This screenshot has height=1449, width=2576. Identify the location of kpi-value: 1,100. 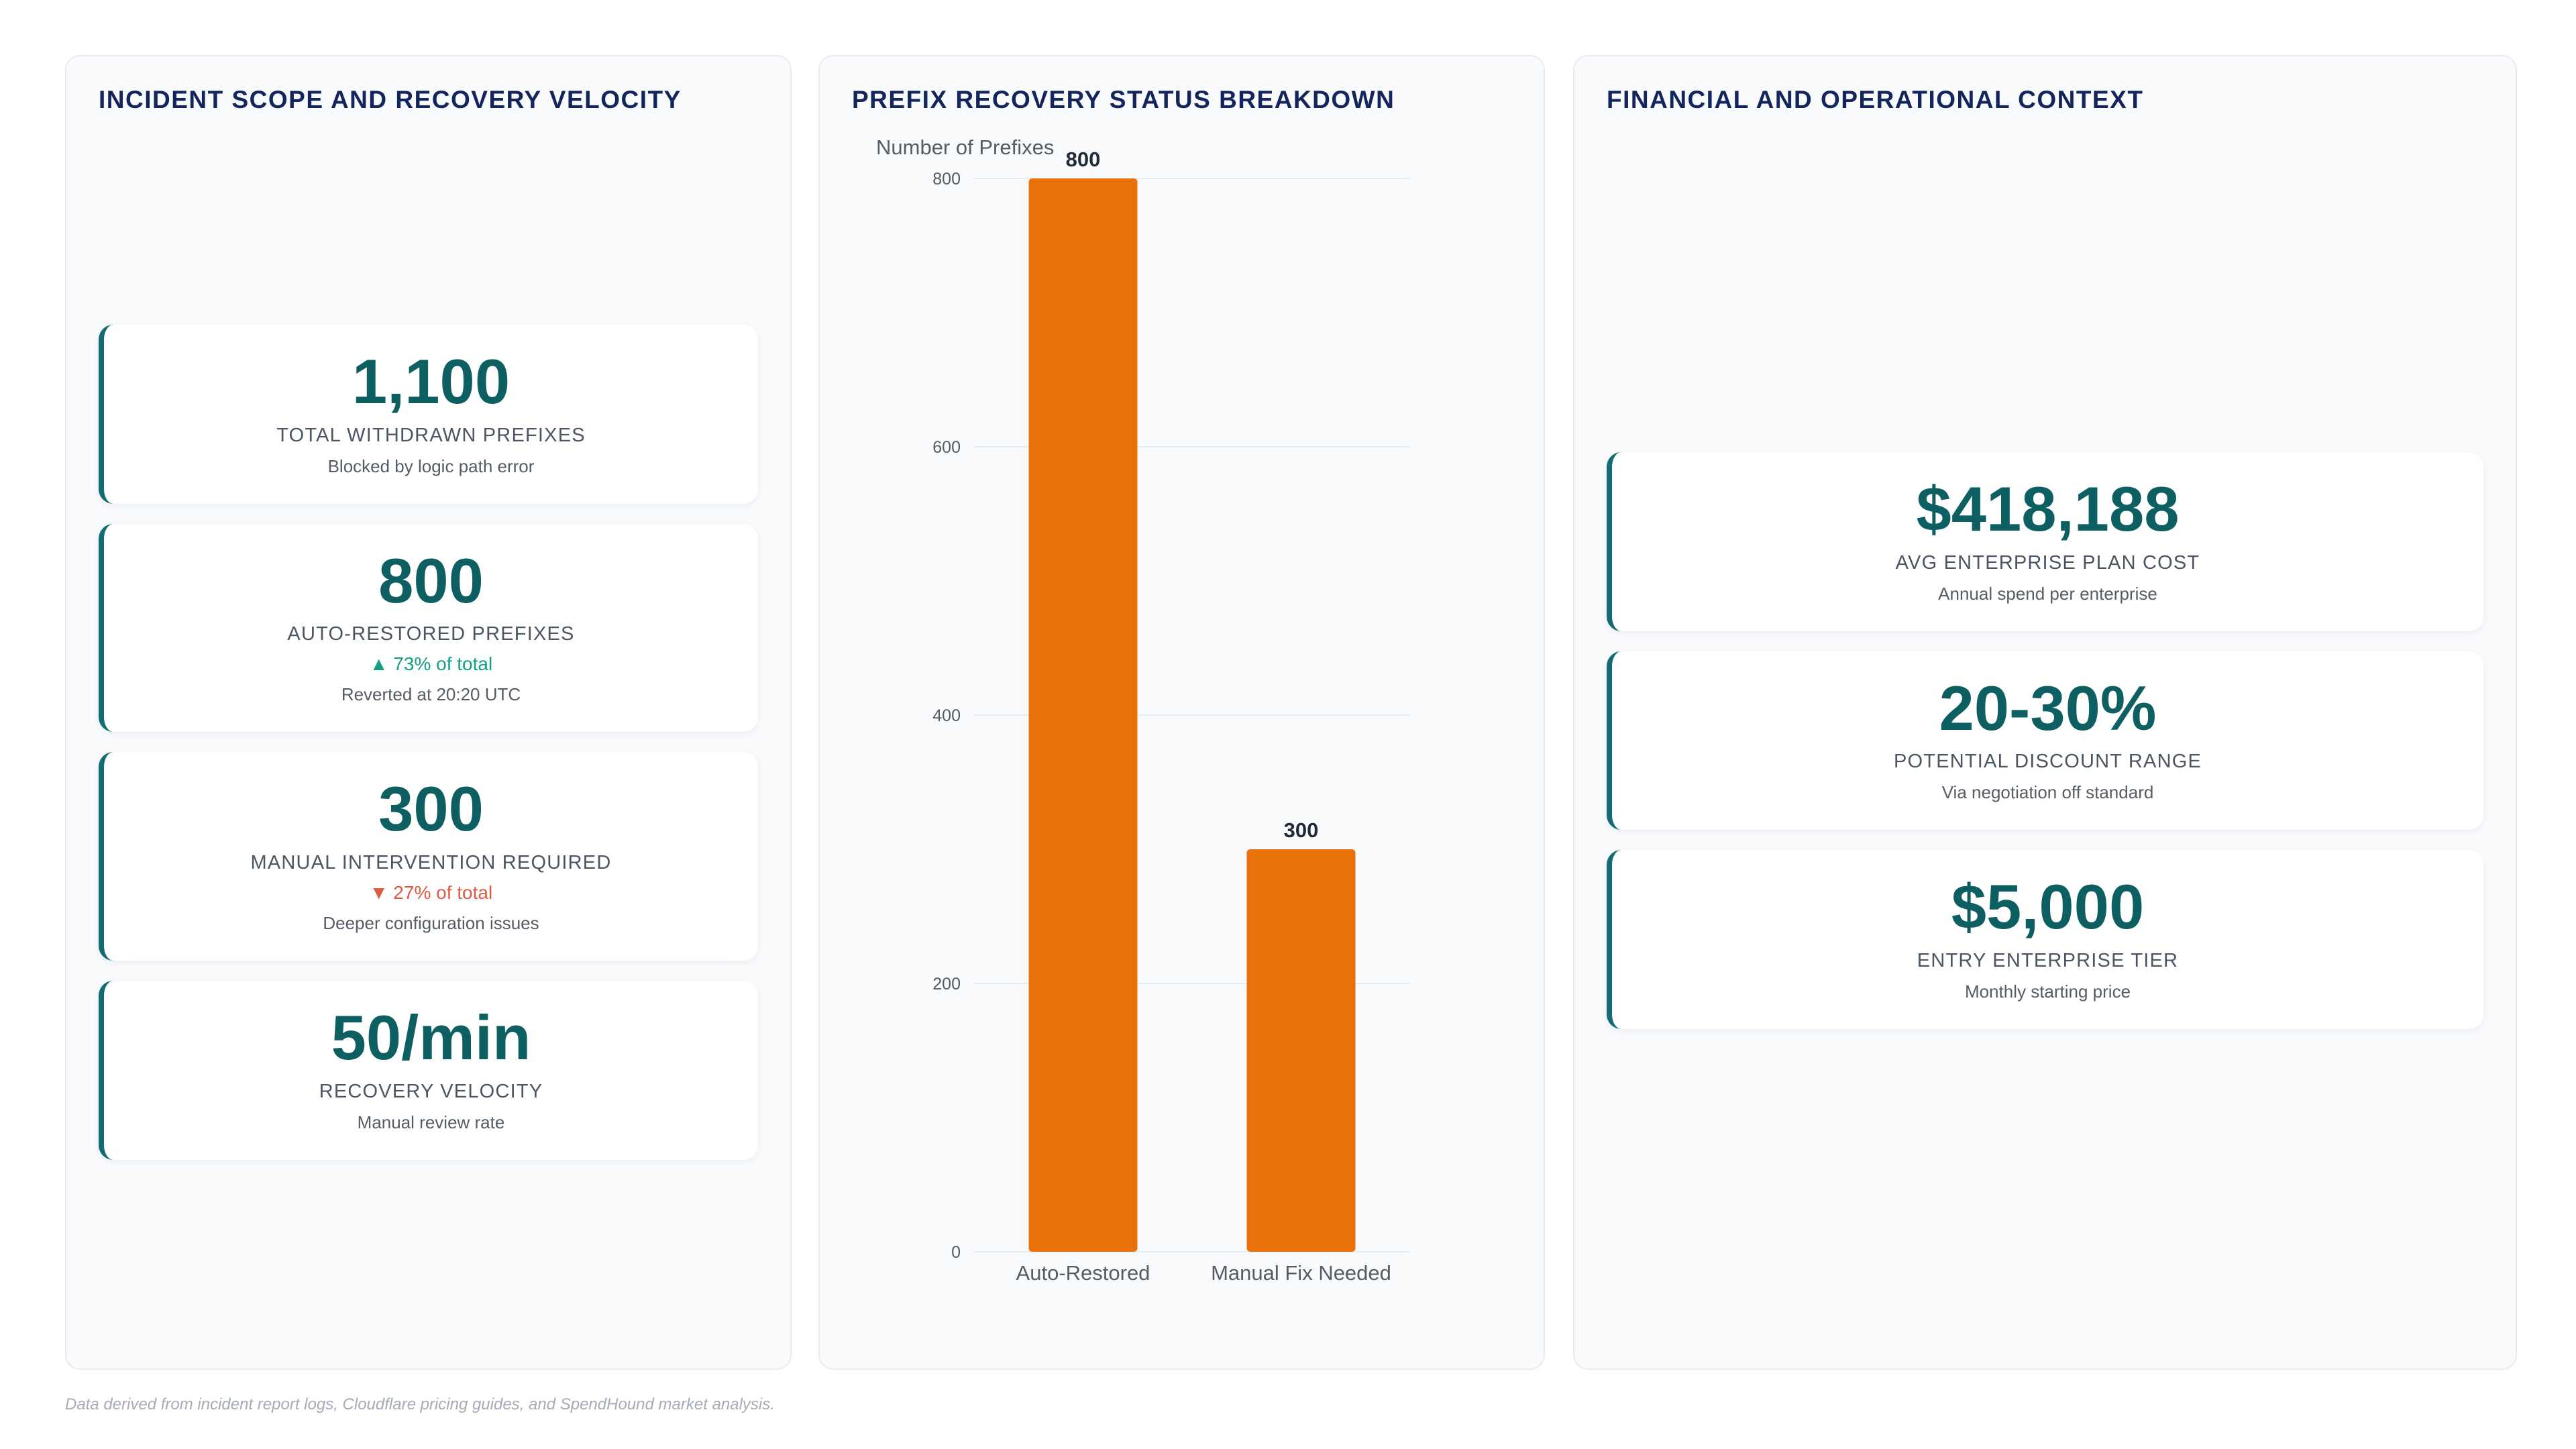
(431, 381).